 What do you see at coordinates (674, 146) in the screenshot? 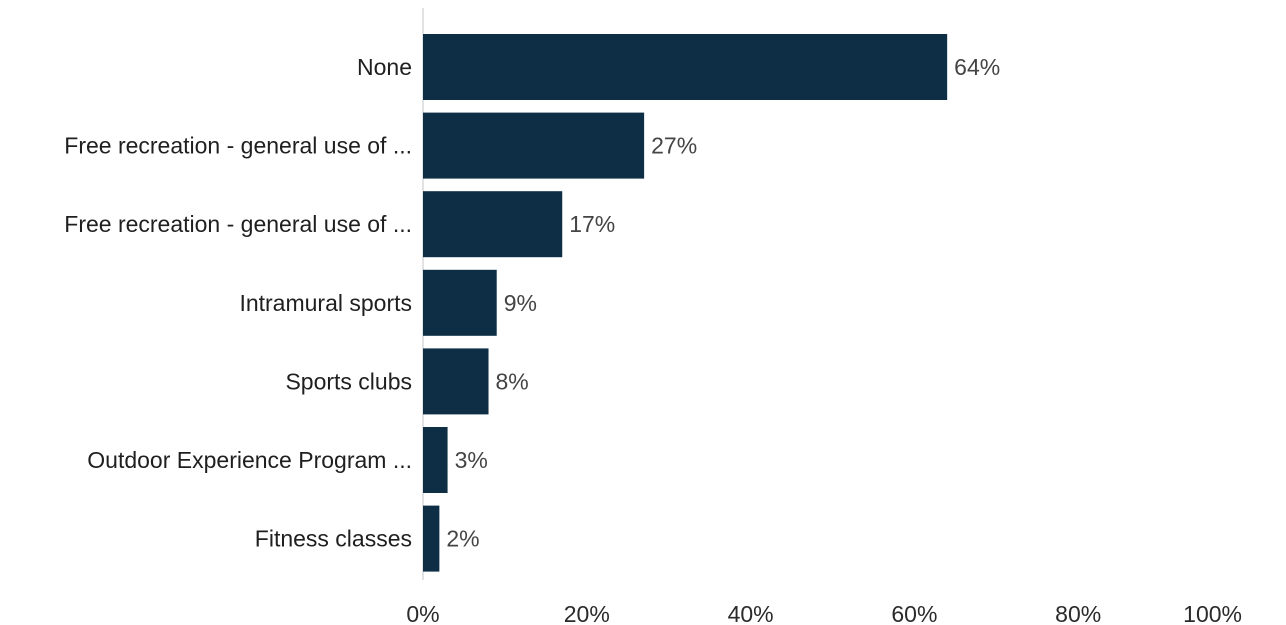
I see `value-label: 27%` at bounding box center [674, 146].